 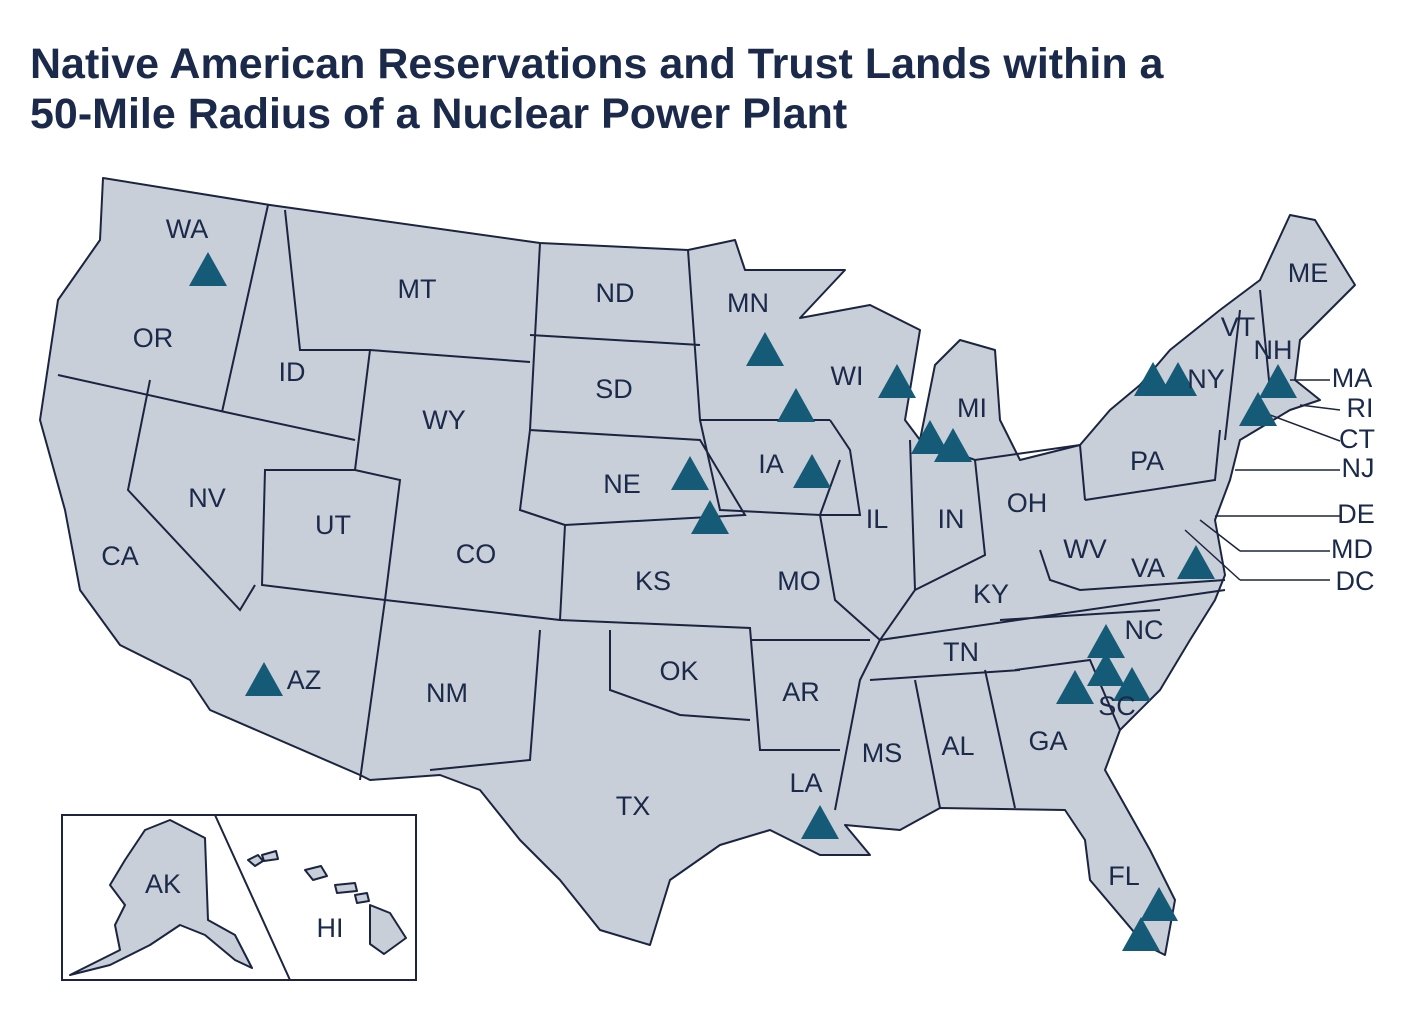 I want to click on state-label: AK, so click(x=163, y=884).